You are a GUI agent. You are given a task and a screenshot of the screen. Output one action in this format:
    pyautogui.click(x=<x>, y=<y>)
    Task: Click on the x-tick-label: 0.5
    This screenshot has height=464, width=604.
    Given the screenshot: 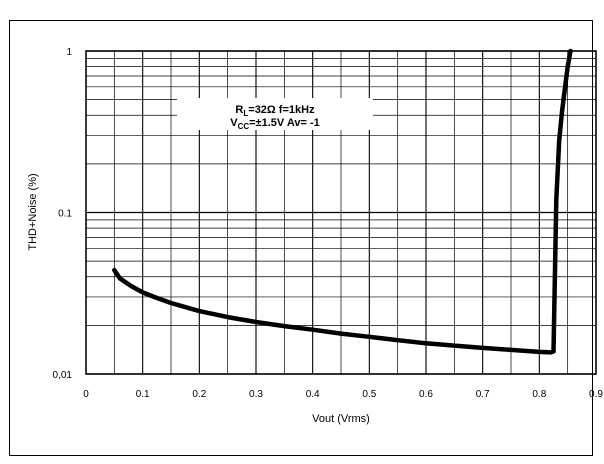 What is the action you would take?
    pyautogui.click(x=369, y=394)
    